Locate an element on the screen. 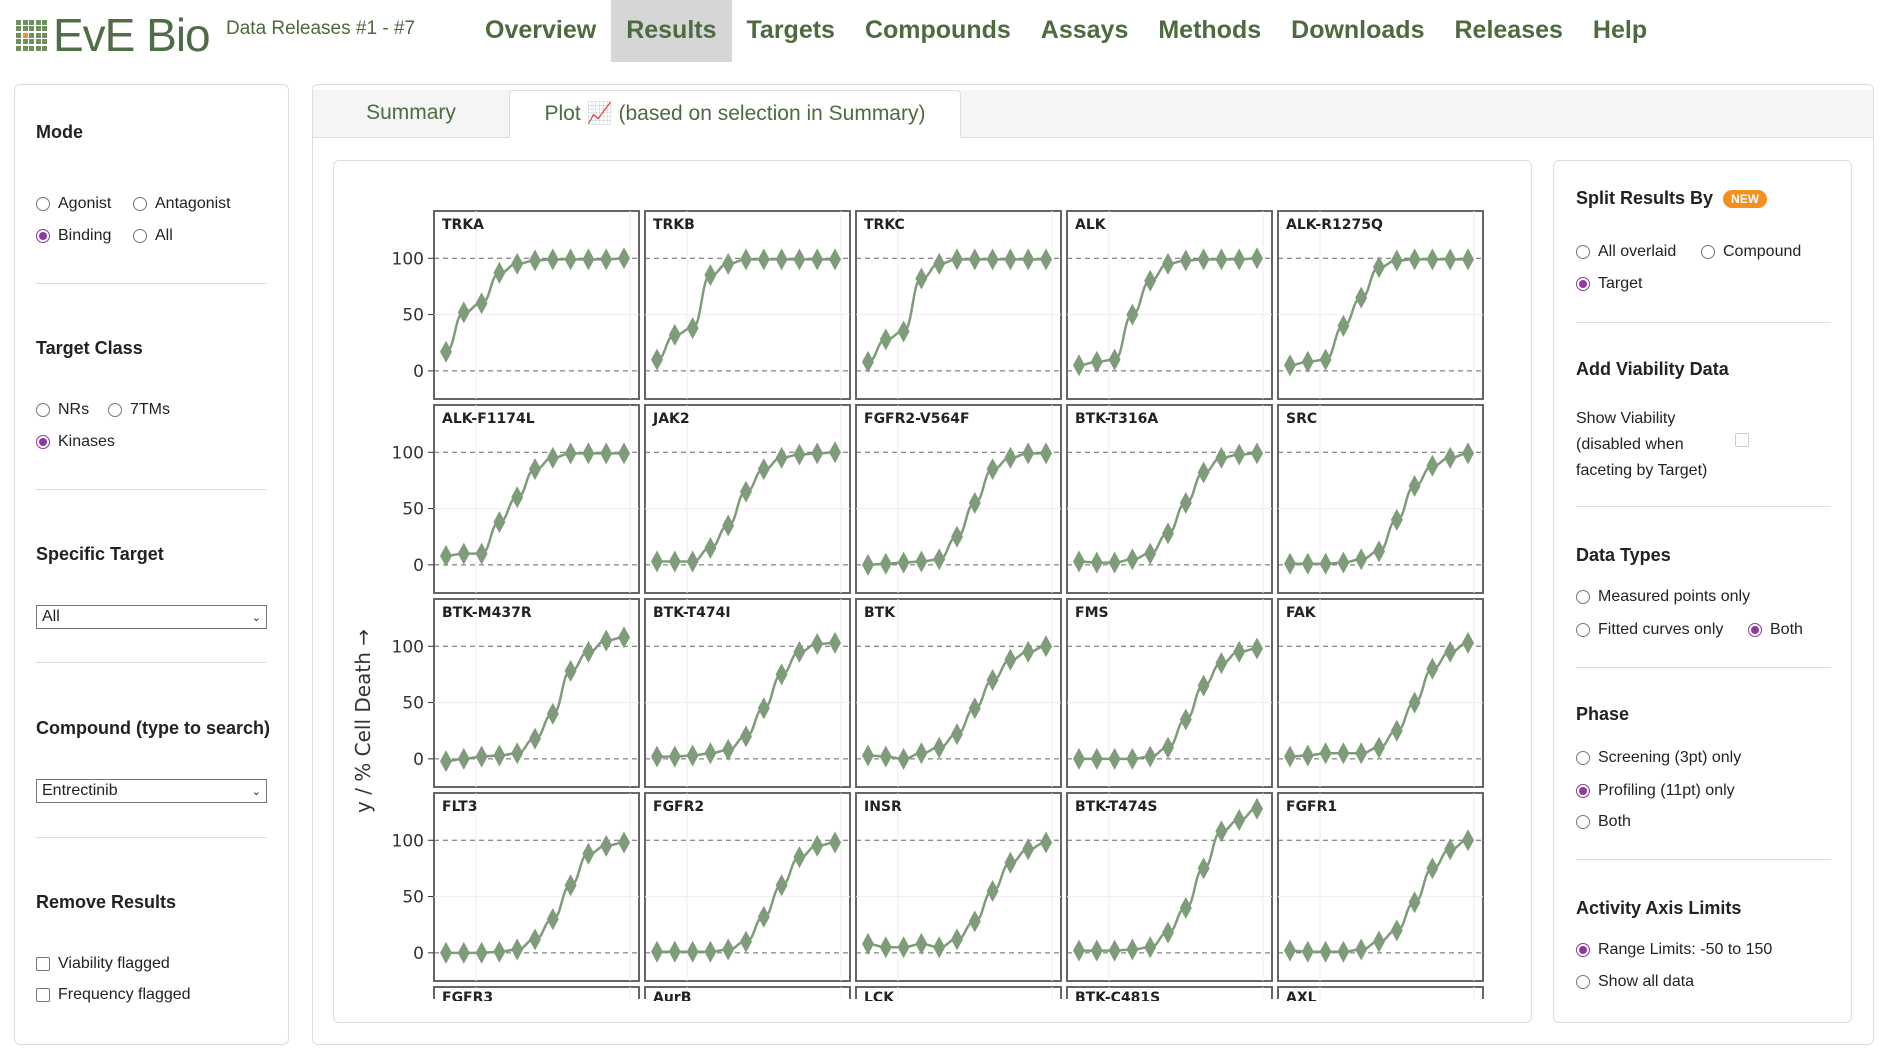  radio-screening: Screening (3pt) only is located at coordinates (1658, 758).